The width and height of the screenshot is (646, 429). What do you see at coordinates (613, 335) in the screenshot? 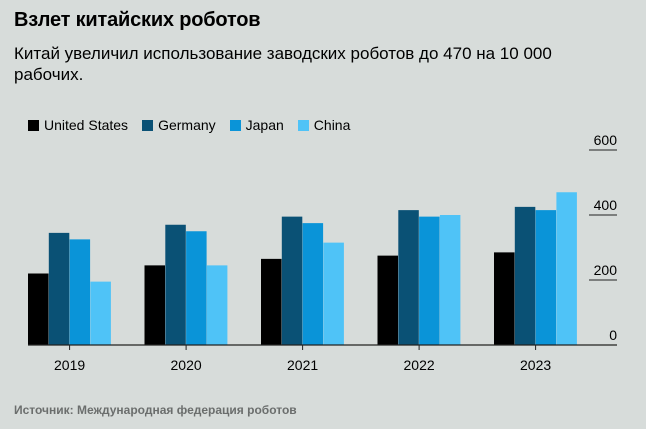
I see `y-tick-label: 0` at bounding box center [613, 335].